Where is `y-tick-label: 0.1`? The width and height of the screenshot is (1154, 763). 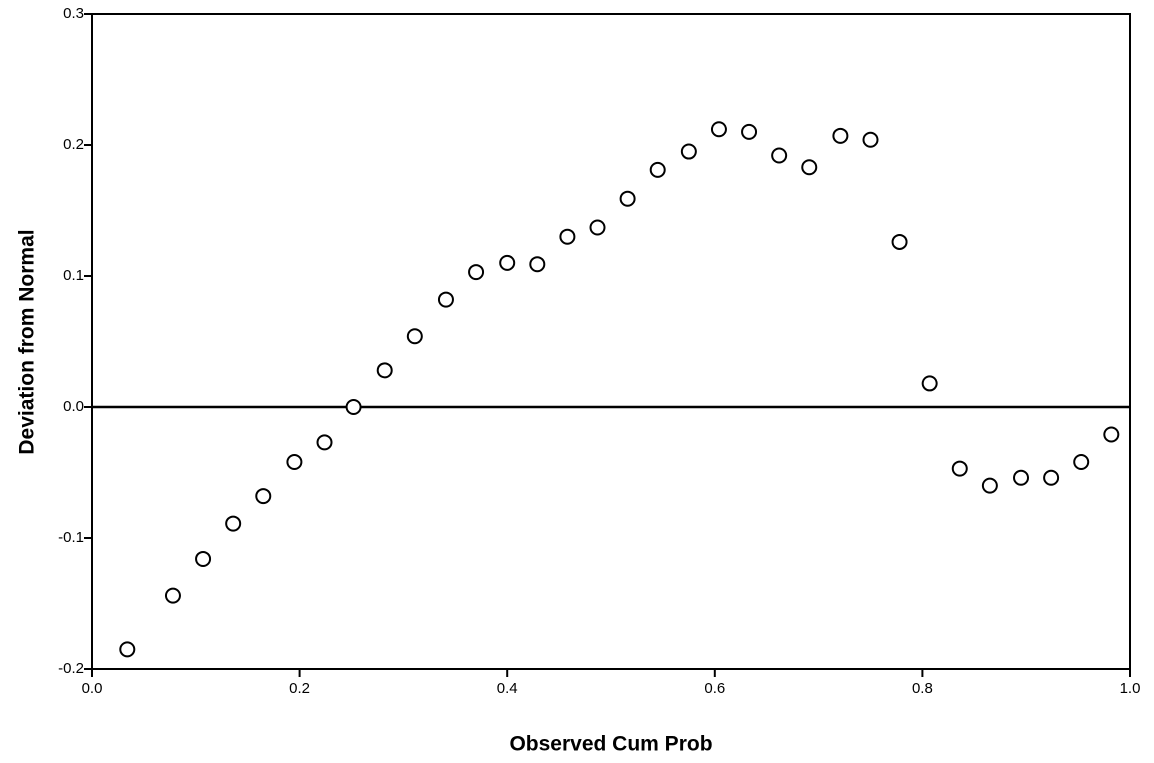 y-tick-label: 0.1 is located at coordinates (73, 275).